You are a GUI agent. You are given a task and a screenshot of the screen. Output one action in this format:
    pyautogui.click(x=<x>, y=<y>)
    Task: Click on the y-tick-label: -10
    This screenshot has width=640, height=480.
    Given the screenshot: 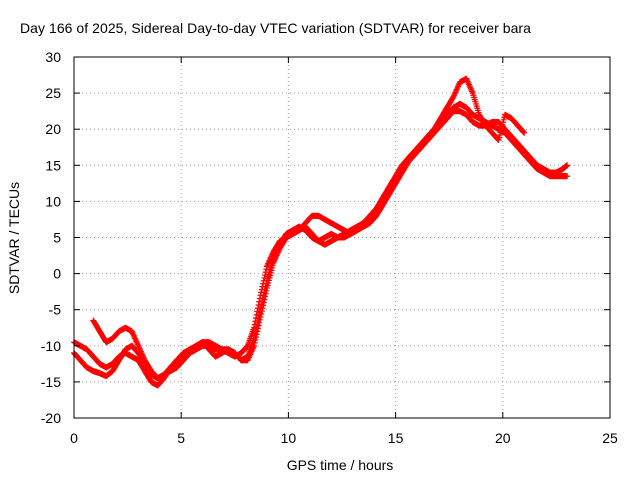 What is the action you would take?
    pyautogui.click(x=51, y=346)
    